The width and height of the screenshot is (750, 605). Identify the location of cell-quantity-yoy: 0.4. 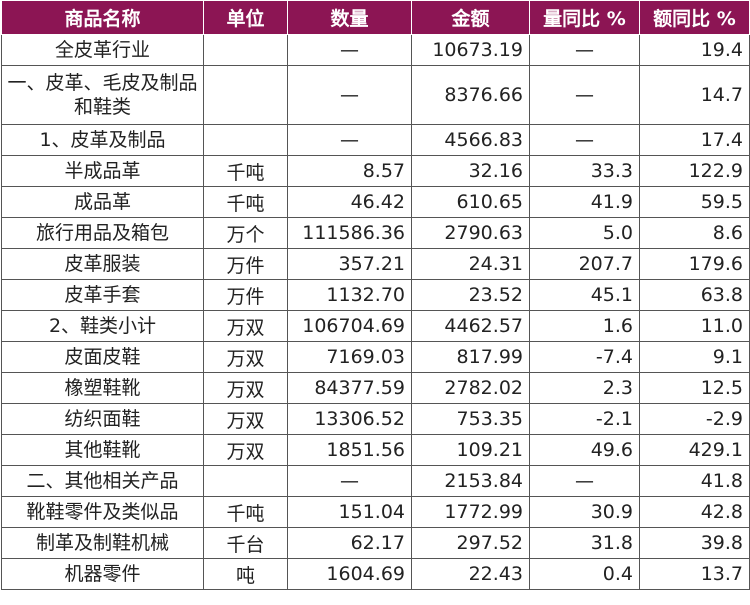
(584, 574).